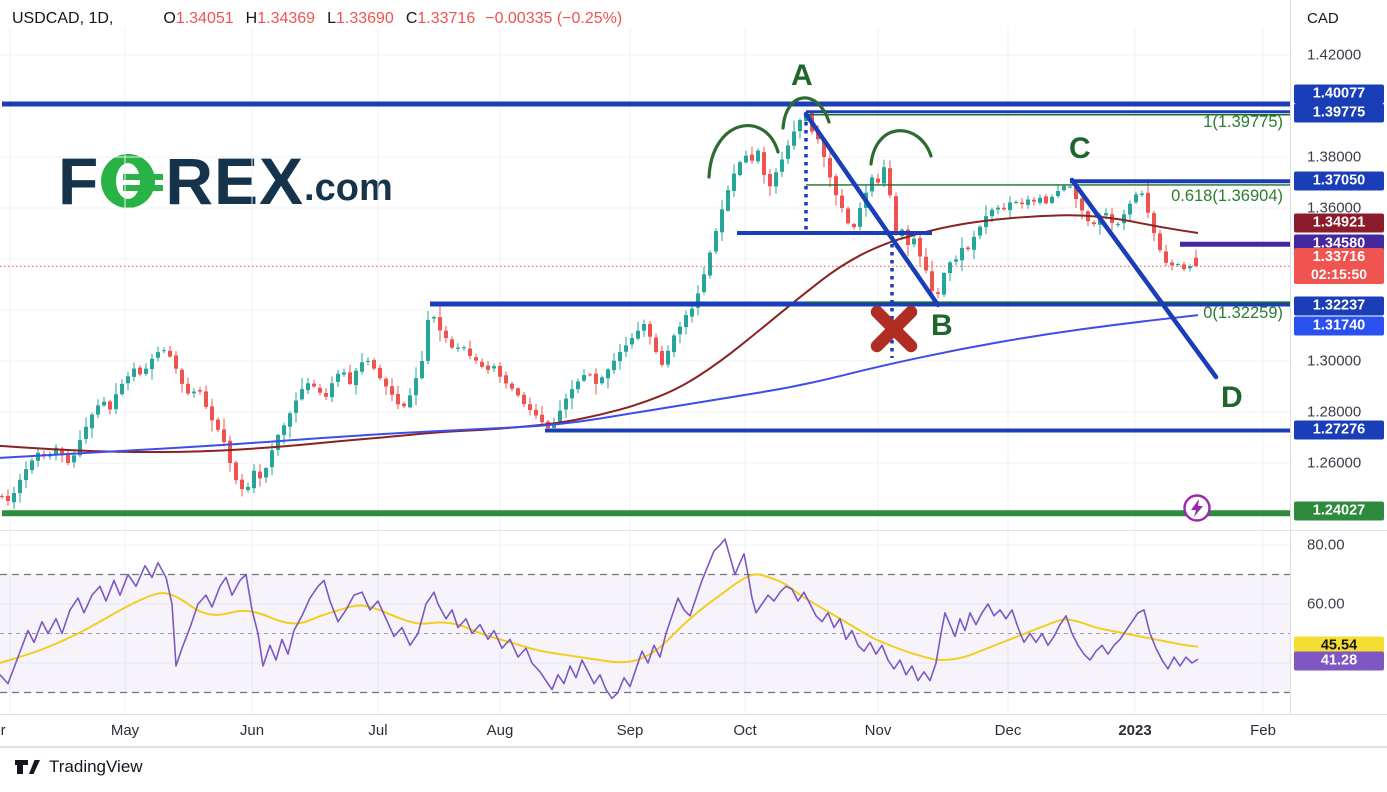 This screenshot has height=792, width=1387. I want to click on price-badge: 1.34921, so click(1339, 223).